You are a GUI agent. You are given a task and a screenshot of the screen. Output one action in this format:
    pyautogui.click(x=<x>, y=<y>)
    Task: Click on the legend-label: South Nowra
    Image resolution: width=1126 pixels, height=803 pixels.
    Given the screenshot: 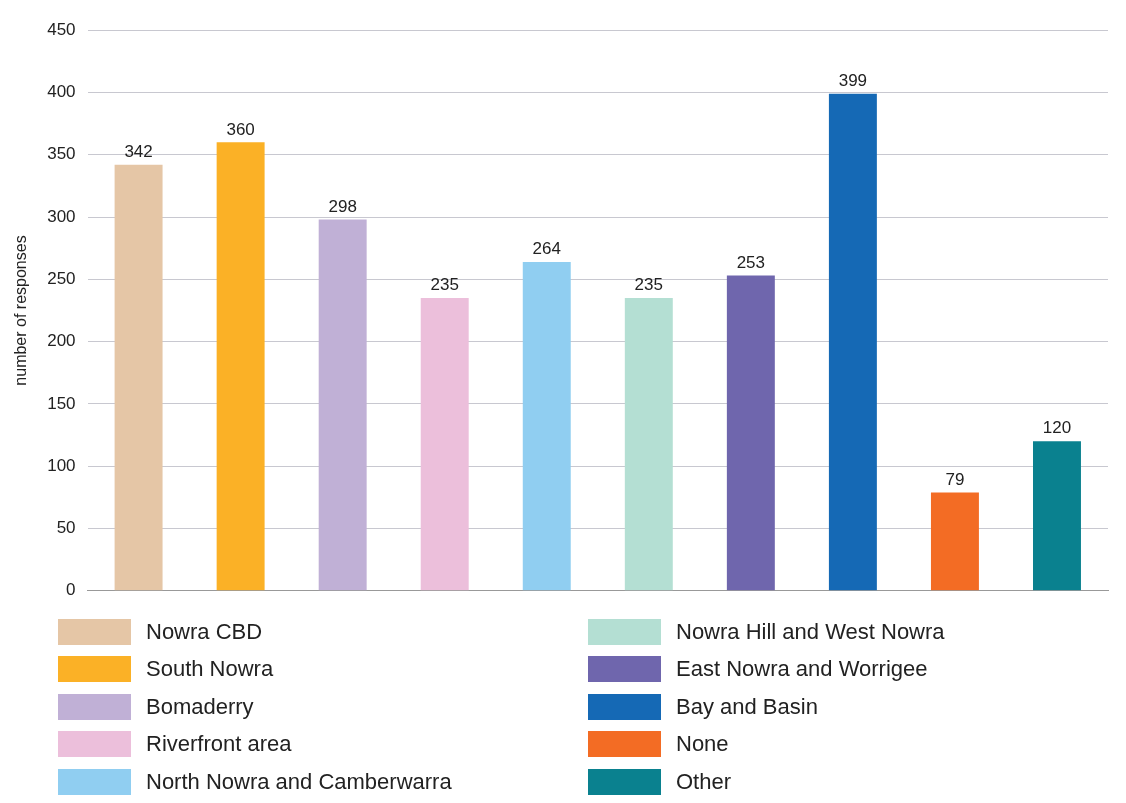 What is the action you would take?
    pyautogui.click(x=210, y=669)
    